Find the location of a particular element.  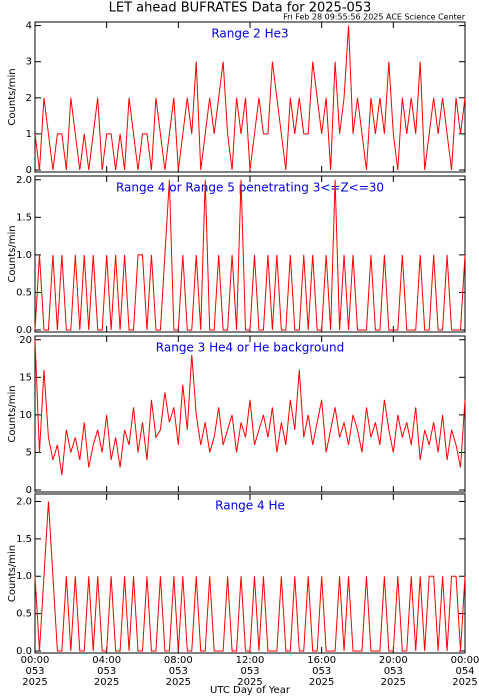

x-tick-label: 04:00 053 2025 is located at coordinates (107, 671).